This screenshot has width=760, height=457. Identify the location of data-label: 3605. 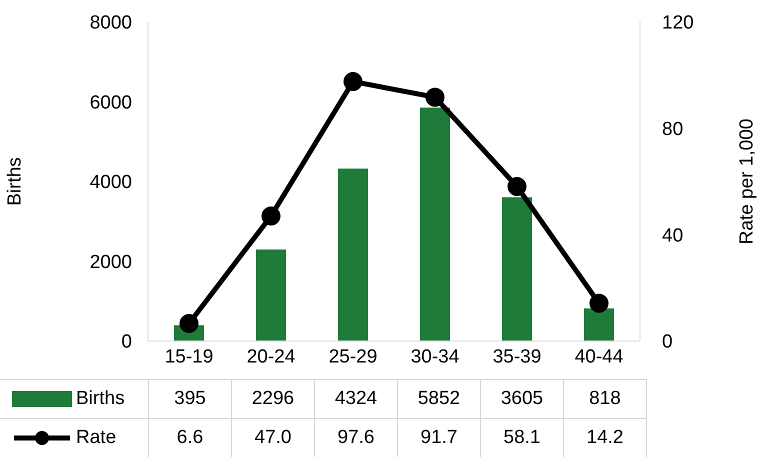
(521, 399).